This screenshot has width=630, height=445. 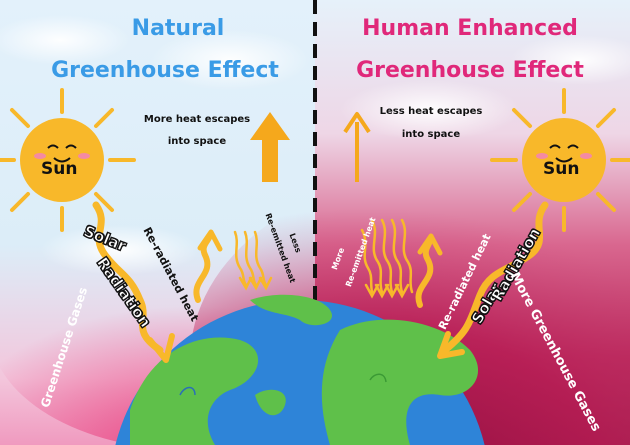 I want to click on right-escape-line2: into space, so click(x=431, y=134).